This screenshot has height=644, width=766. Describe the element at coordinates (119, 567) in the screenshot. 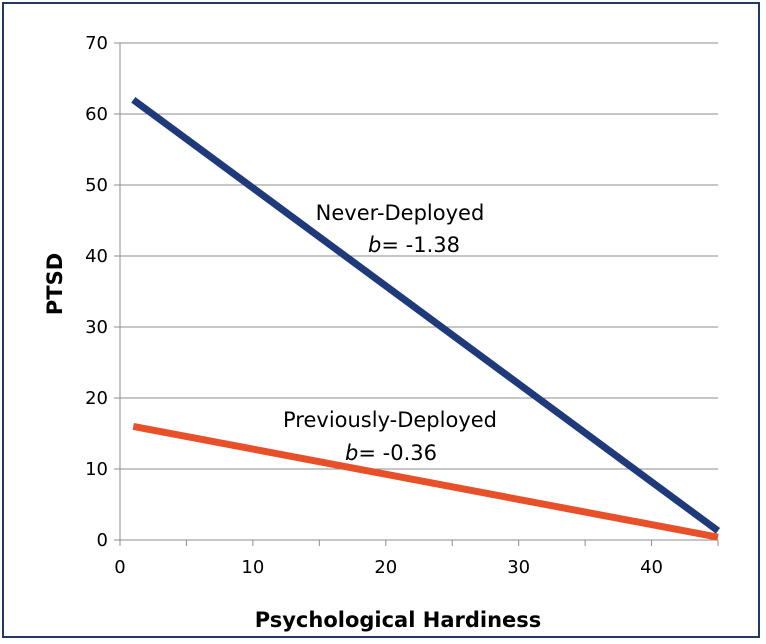

I see `x-tick-label-0: 0` at that location.